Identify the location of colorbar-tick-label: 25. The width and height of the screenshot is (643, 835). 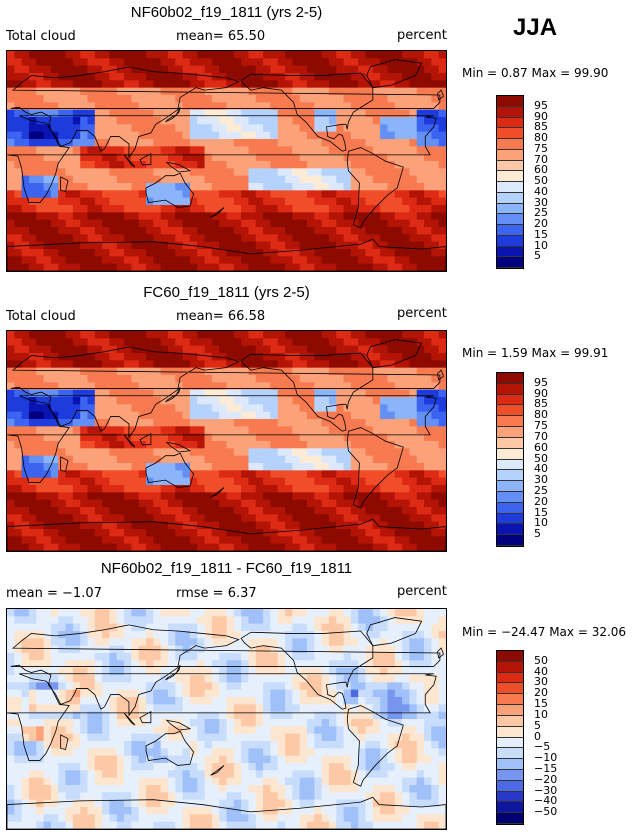
(541, 213).